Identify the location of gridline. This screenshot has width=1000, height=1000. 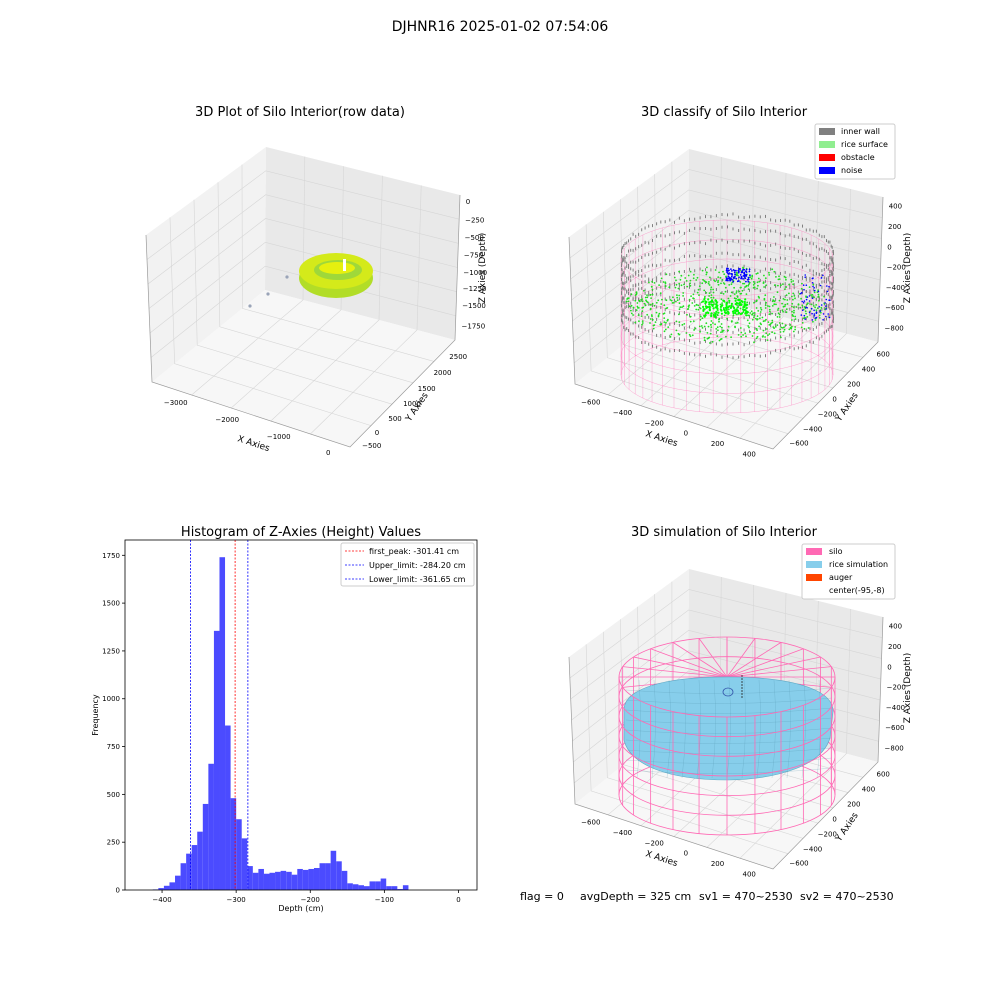
(697, 285).